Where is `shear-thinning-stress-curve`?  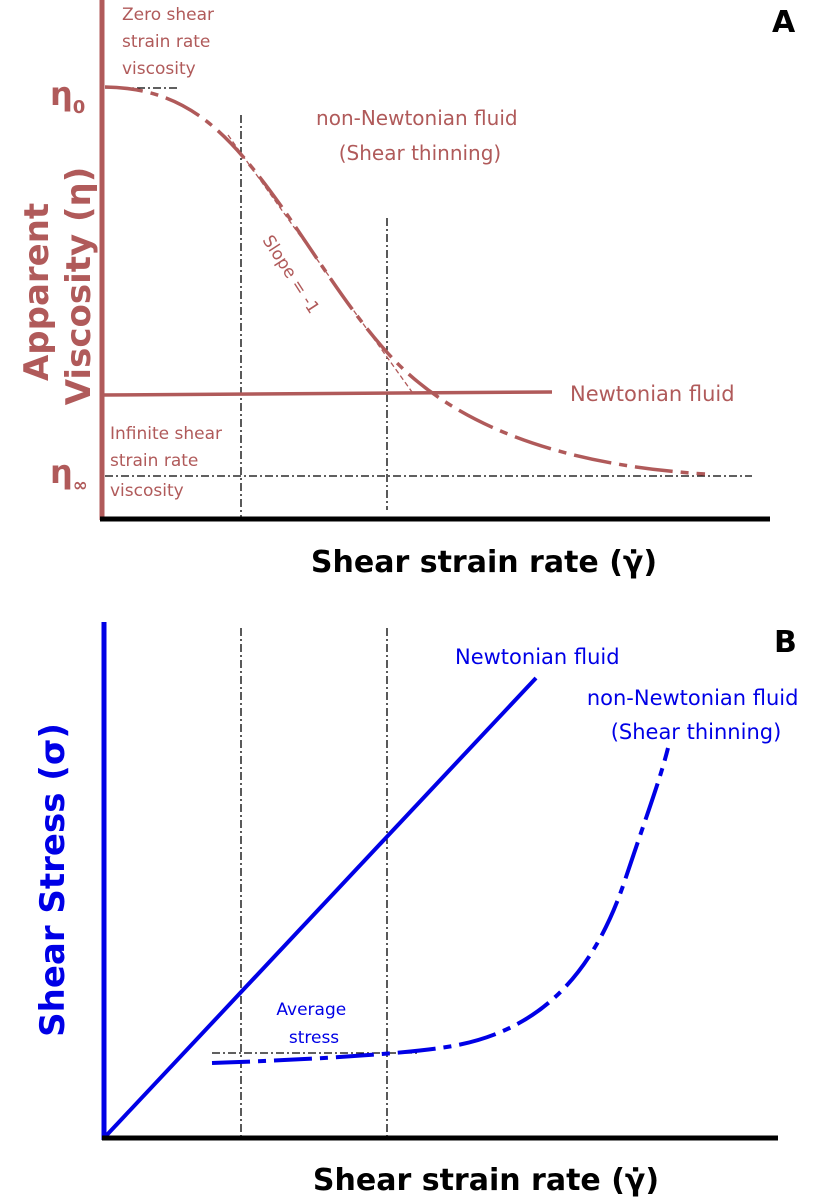
shear-thinning-stress-curve is located at coordinates (440, 906).